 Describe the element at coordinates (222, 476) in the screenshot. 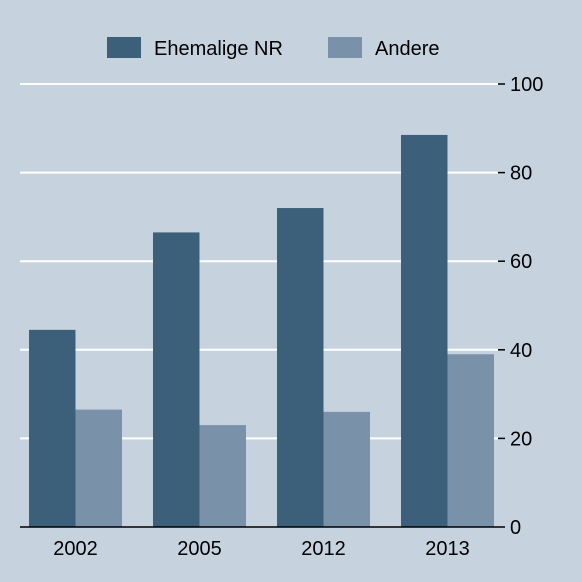

I see `bar-andere-2005` at that location.